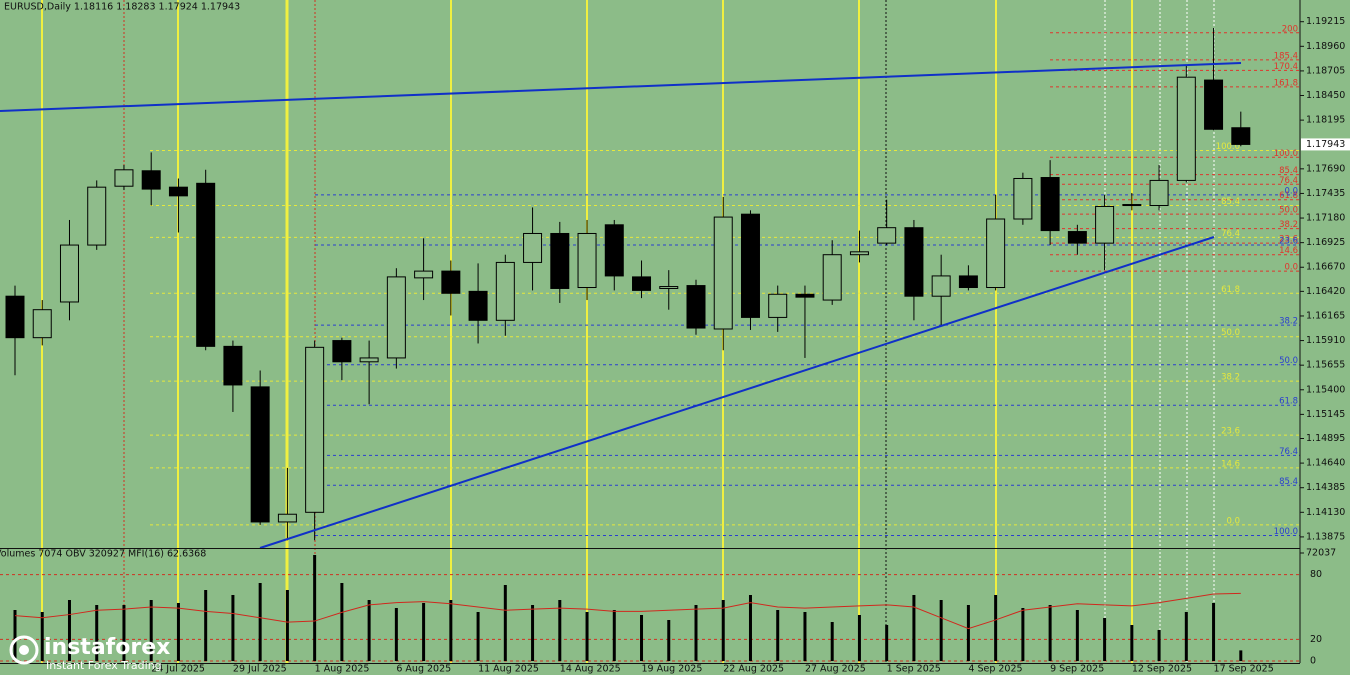  What do you see at coordinates (178, 669) in the screenshot?
I see `x-tick-label: 24 Jul 2025` at bounding box center [178, 669].